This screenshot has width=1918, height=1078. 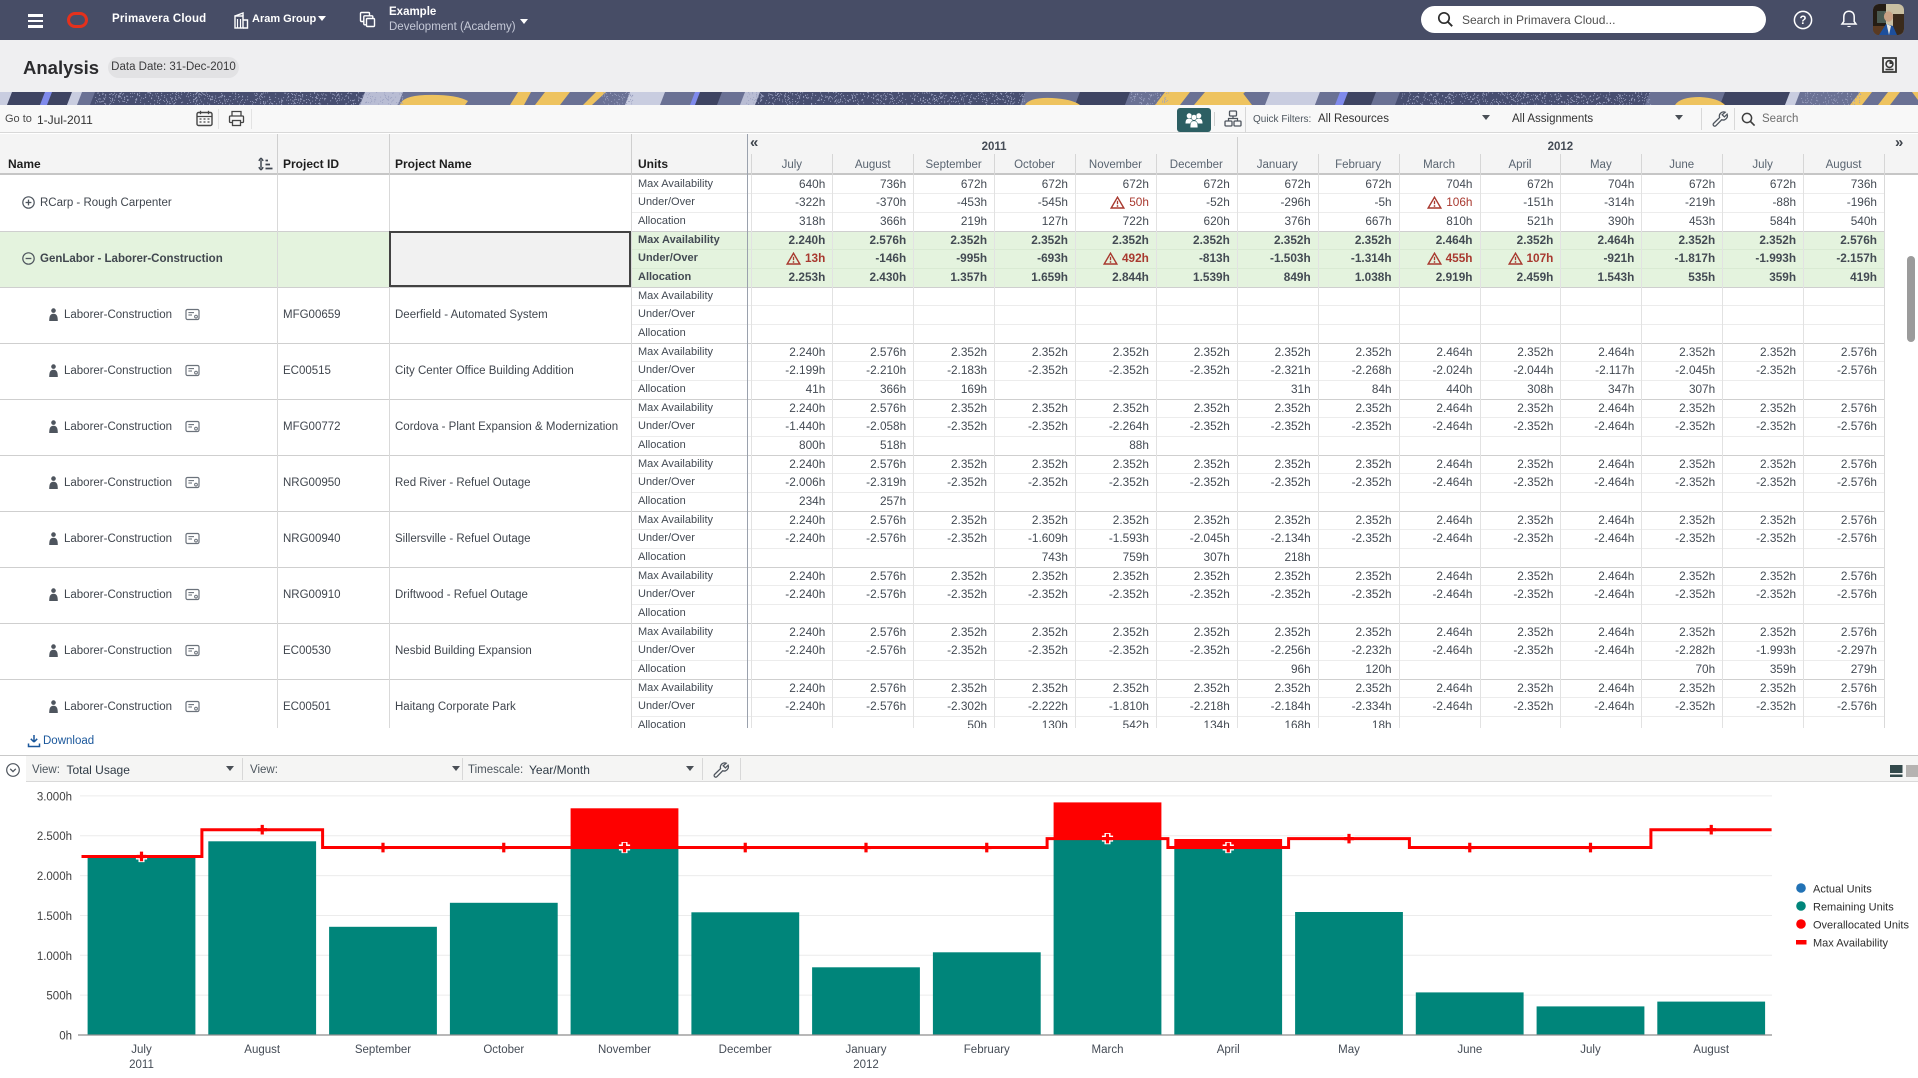 I want to click on svg-text: October, so click(x=503, y=1050).